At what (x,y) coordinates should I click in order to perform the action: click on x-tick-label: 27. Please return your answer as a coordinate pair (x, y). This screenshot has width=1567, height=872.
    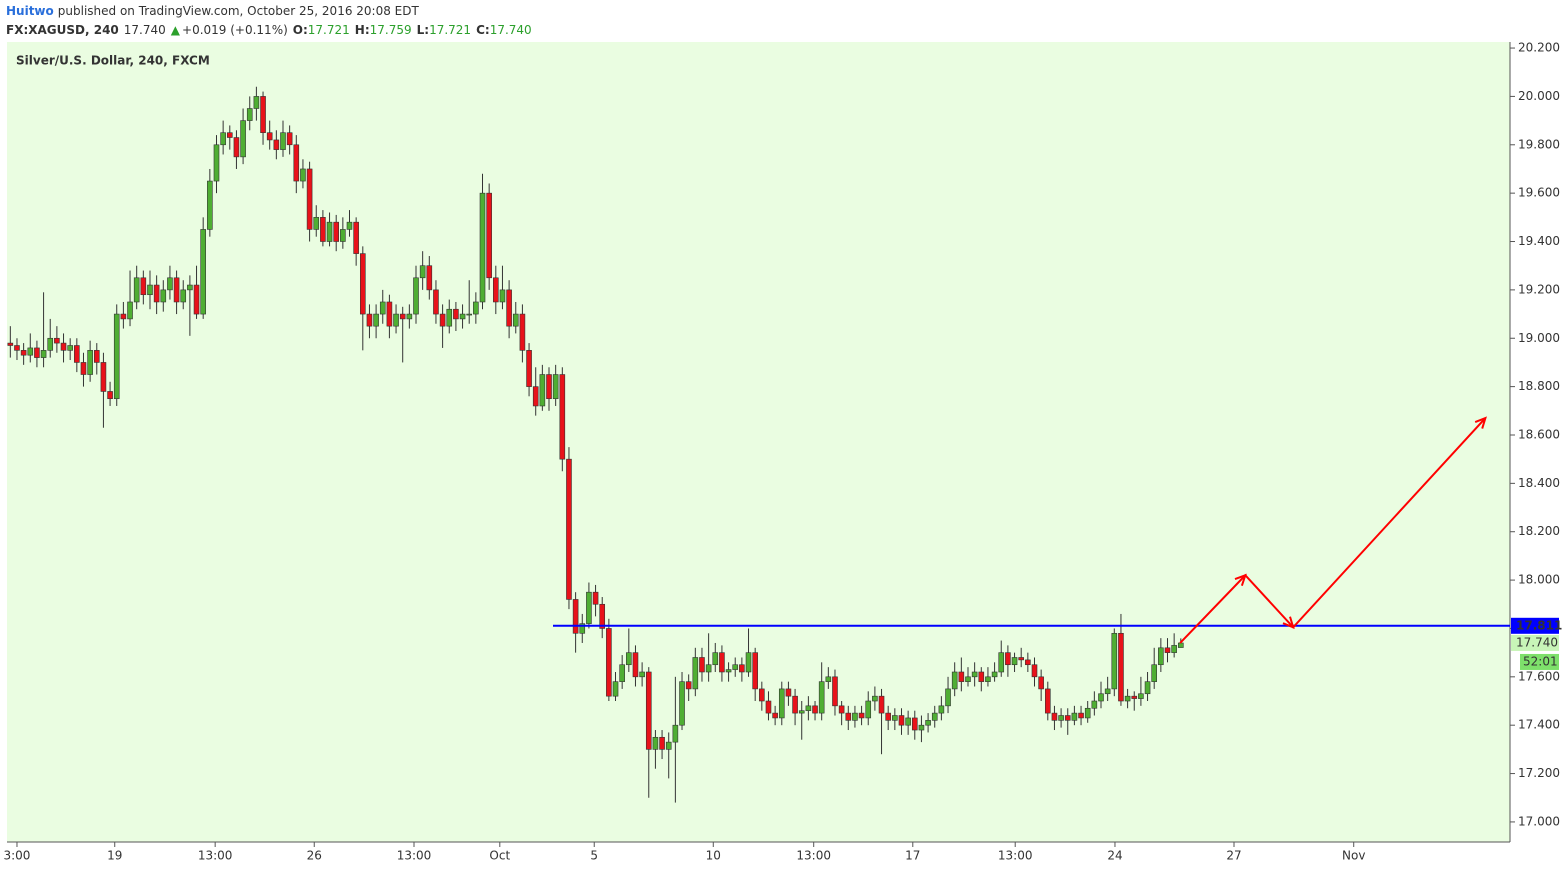
    Looking at the image, I should click on (1233, 856).